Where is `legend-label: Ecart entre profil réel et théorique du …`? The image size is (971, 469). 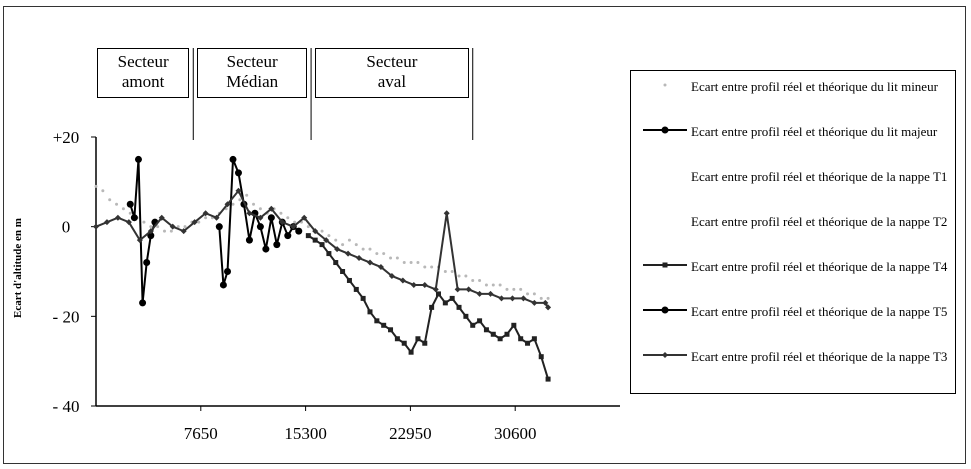
legend-label: Ecart entre profil réel et théorique du … is located at coordinates (814, 86).